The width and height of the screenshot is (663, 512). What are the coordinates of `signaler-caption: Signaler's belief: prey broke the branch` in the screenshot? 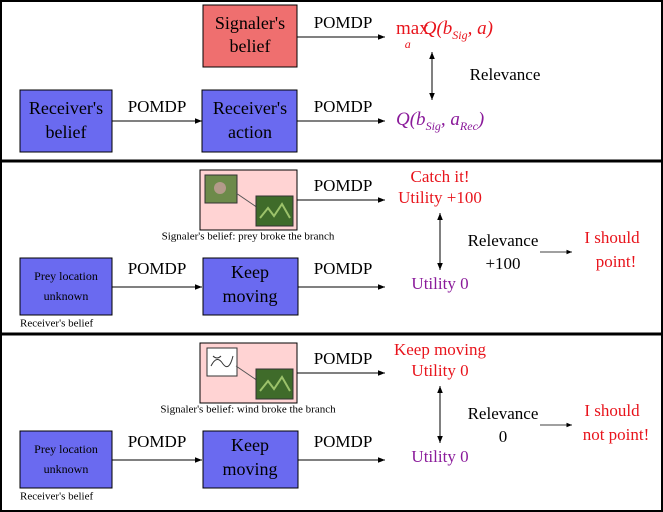 It's located at (248, 237).